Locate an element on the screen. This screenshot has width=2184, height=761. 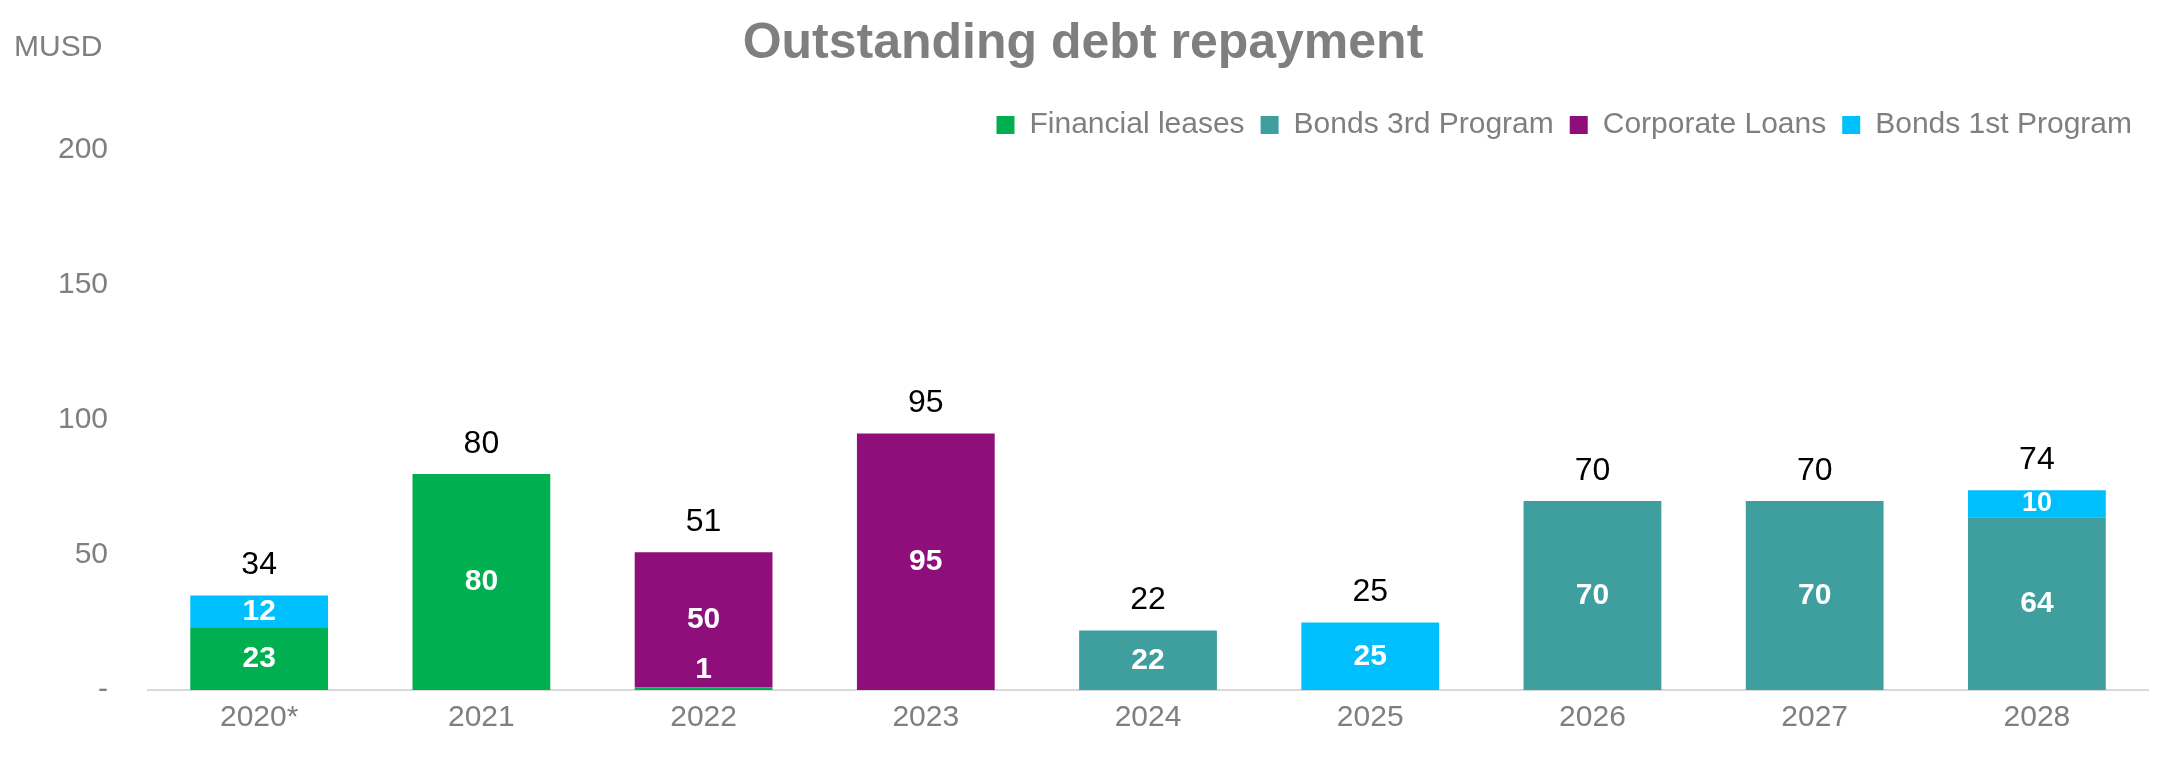
data-label: 22 is located at coordinates (1148, 658).